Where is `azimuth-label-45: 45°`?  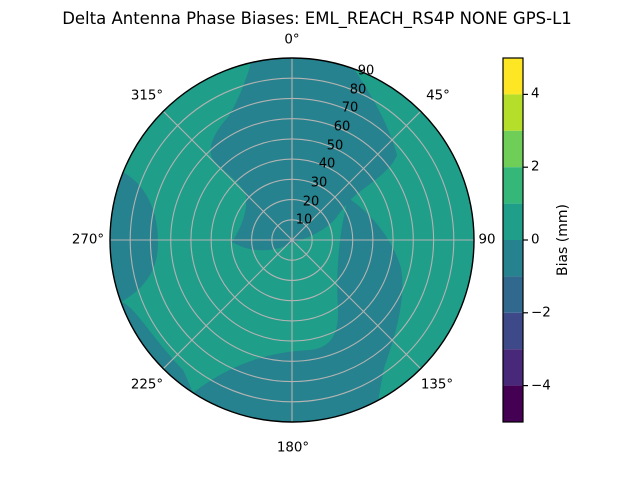
azimuth-label-45: 45° is located at coordinates (438, 96).